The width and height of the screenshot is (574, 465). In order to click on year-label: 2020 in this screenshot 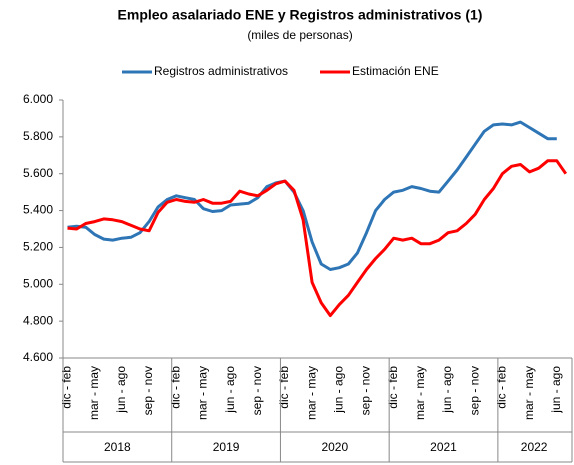, I will do `click(334, 447)`.